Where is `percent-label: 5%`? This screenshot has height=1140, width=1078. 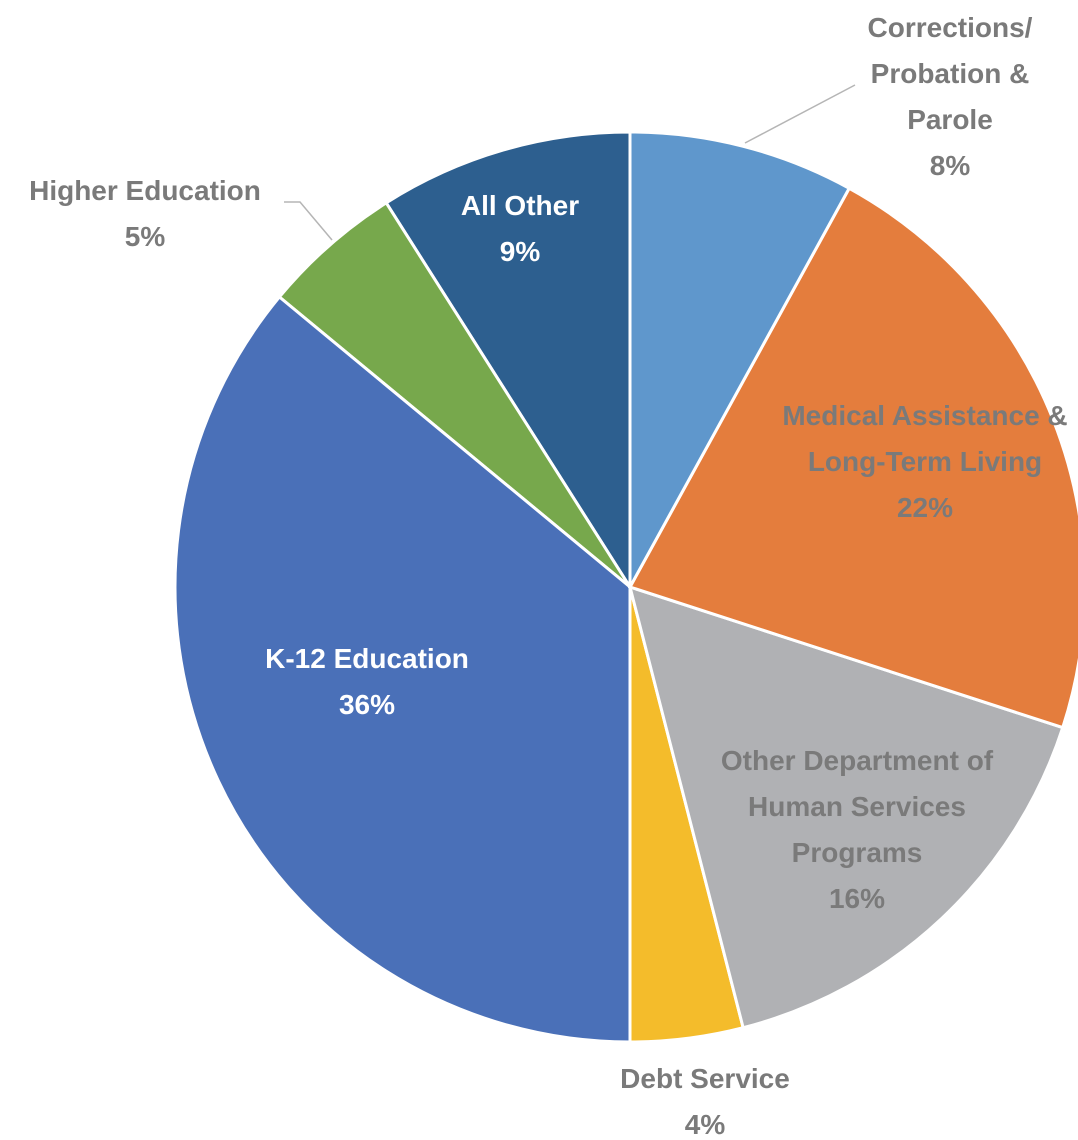
percent-label: 5% is located at coordinates (145, 236).